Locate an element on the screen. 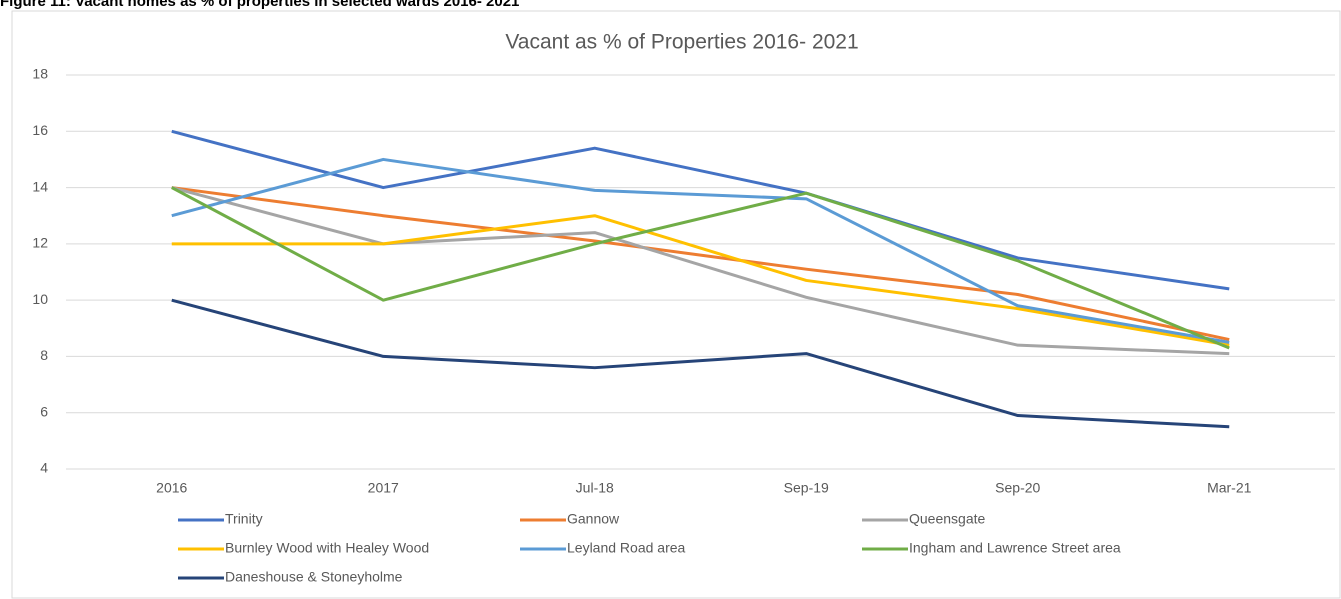 The image size is (1341, 599). x-tick-label: 2016 is located at coordinates (171, 488).